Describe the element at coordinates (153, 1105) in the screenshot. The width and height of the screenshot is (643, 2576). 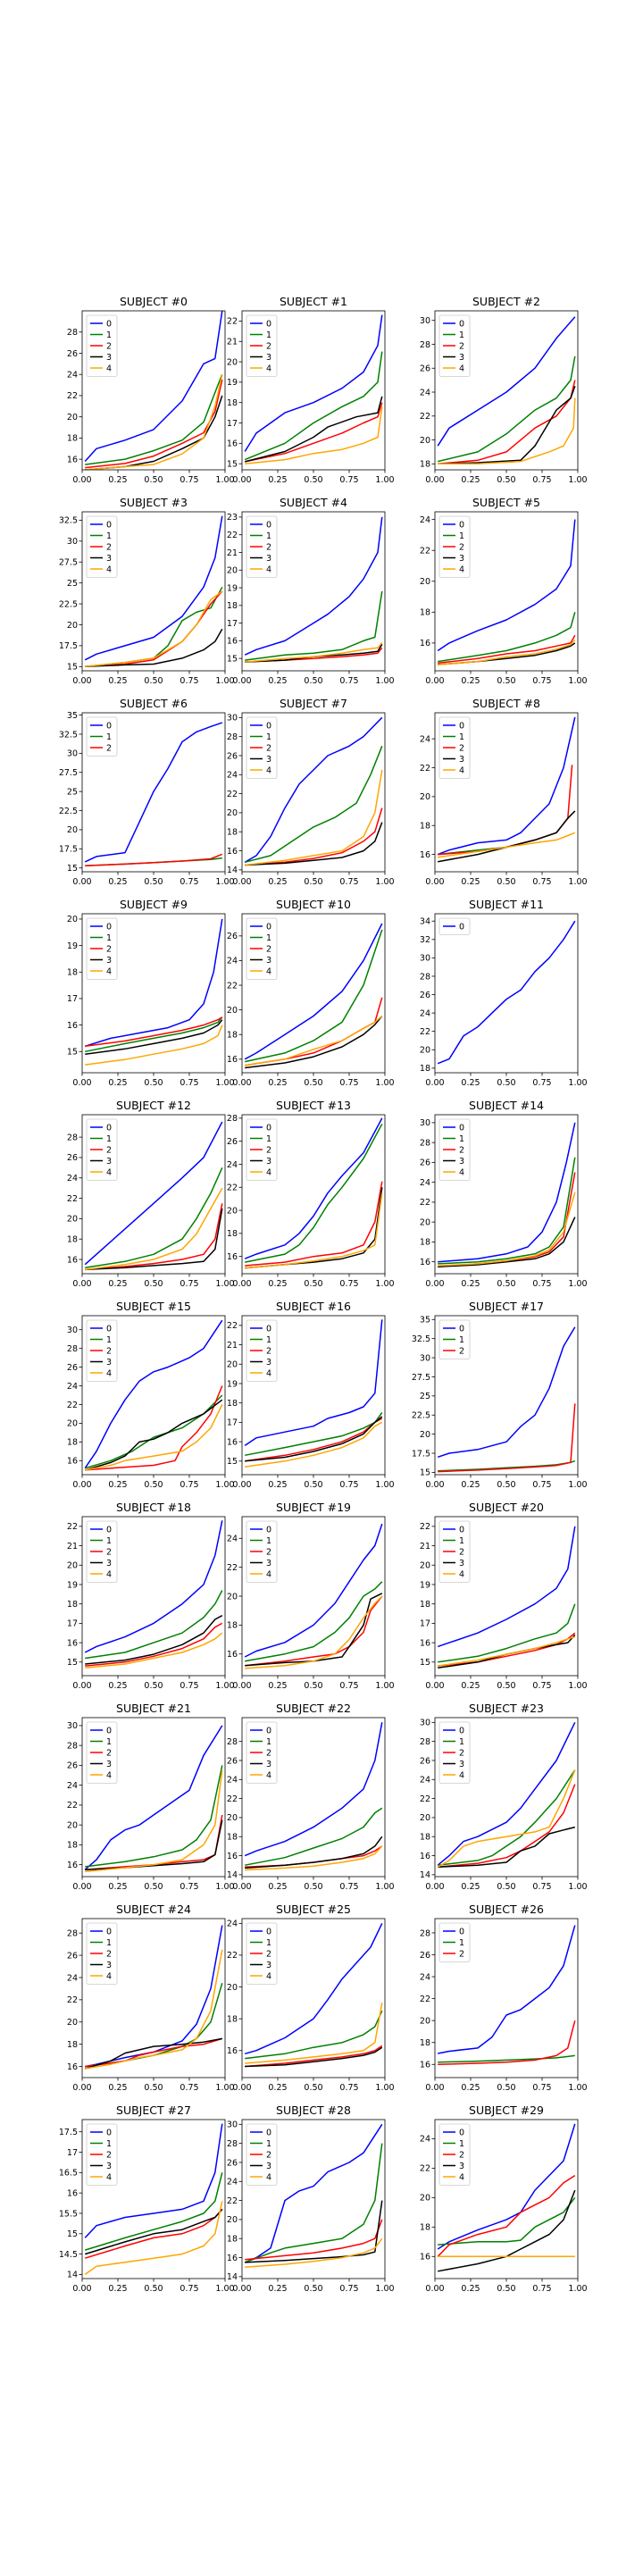
I see `chart-title: SUBJECT #12` at that location.